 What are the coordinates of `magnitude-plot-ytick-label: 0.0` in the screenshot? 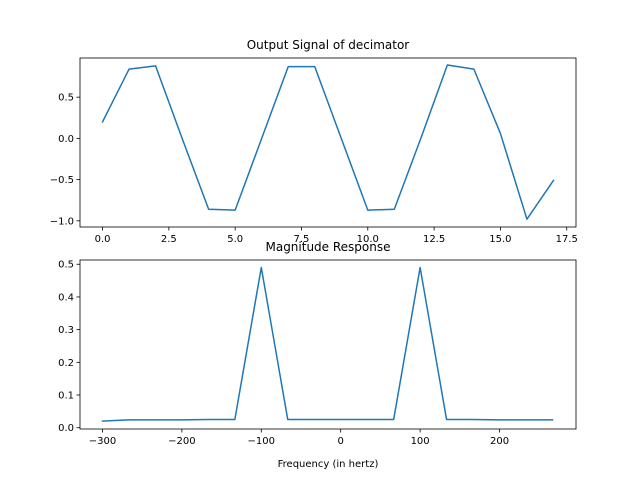 It's located at (66, 428).